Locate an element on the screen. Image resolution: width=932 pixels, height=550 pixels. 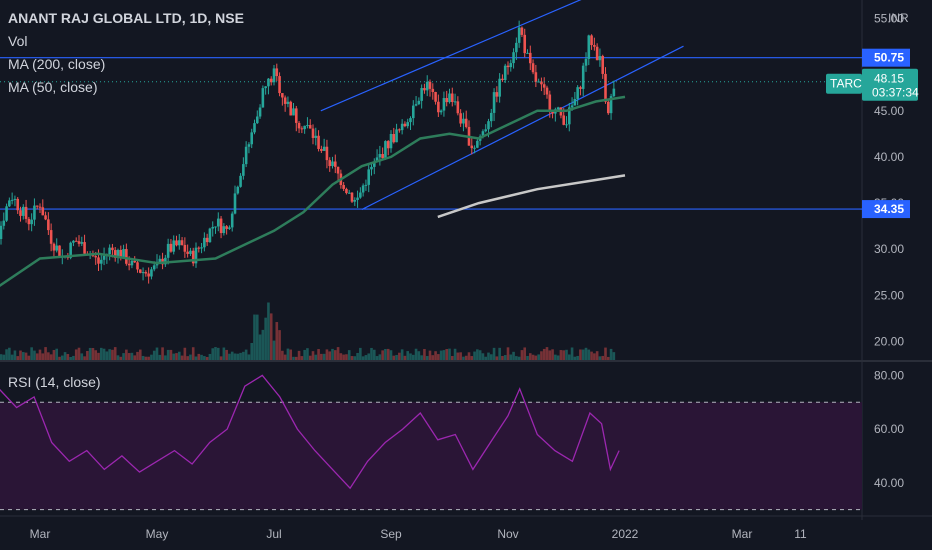
hline-badge is located at coordinates (886, 57).